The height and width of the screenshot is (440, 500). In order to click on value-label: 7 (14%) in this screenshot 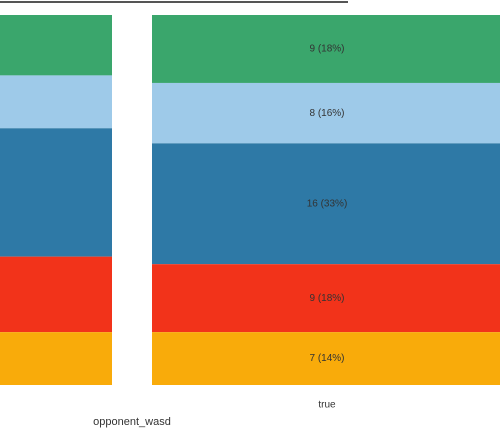, I will do `click(326, 358)`.